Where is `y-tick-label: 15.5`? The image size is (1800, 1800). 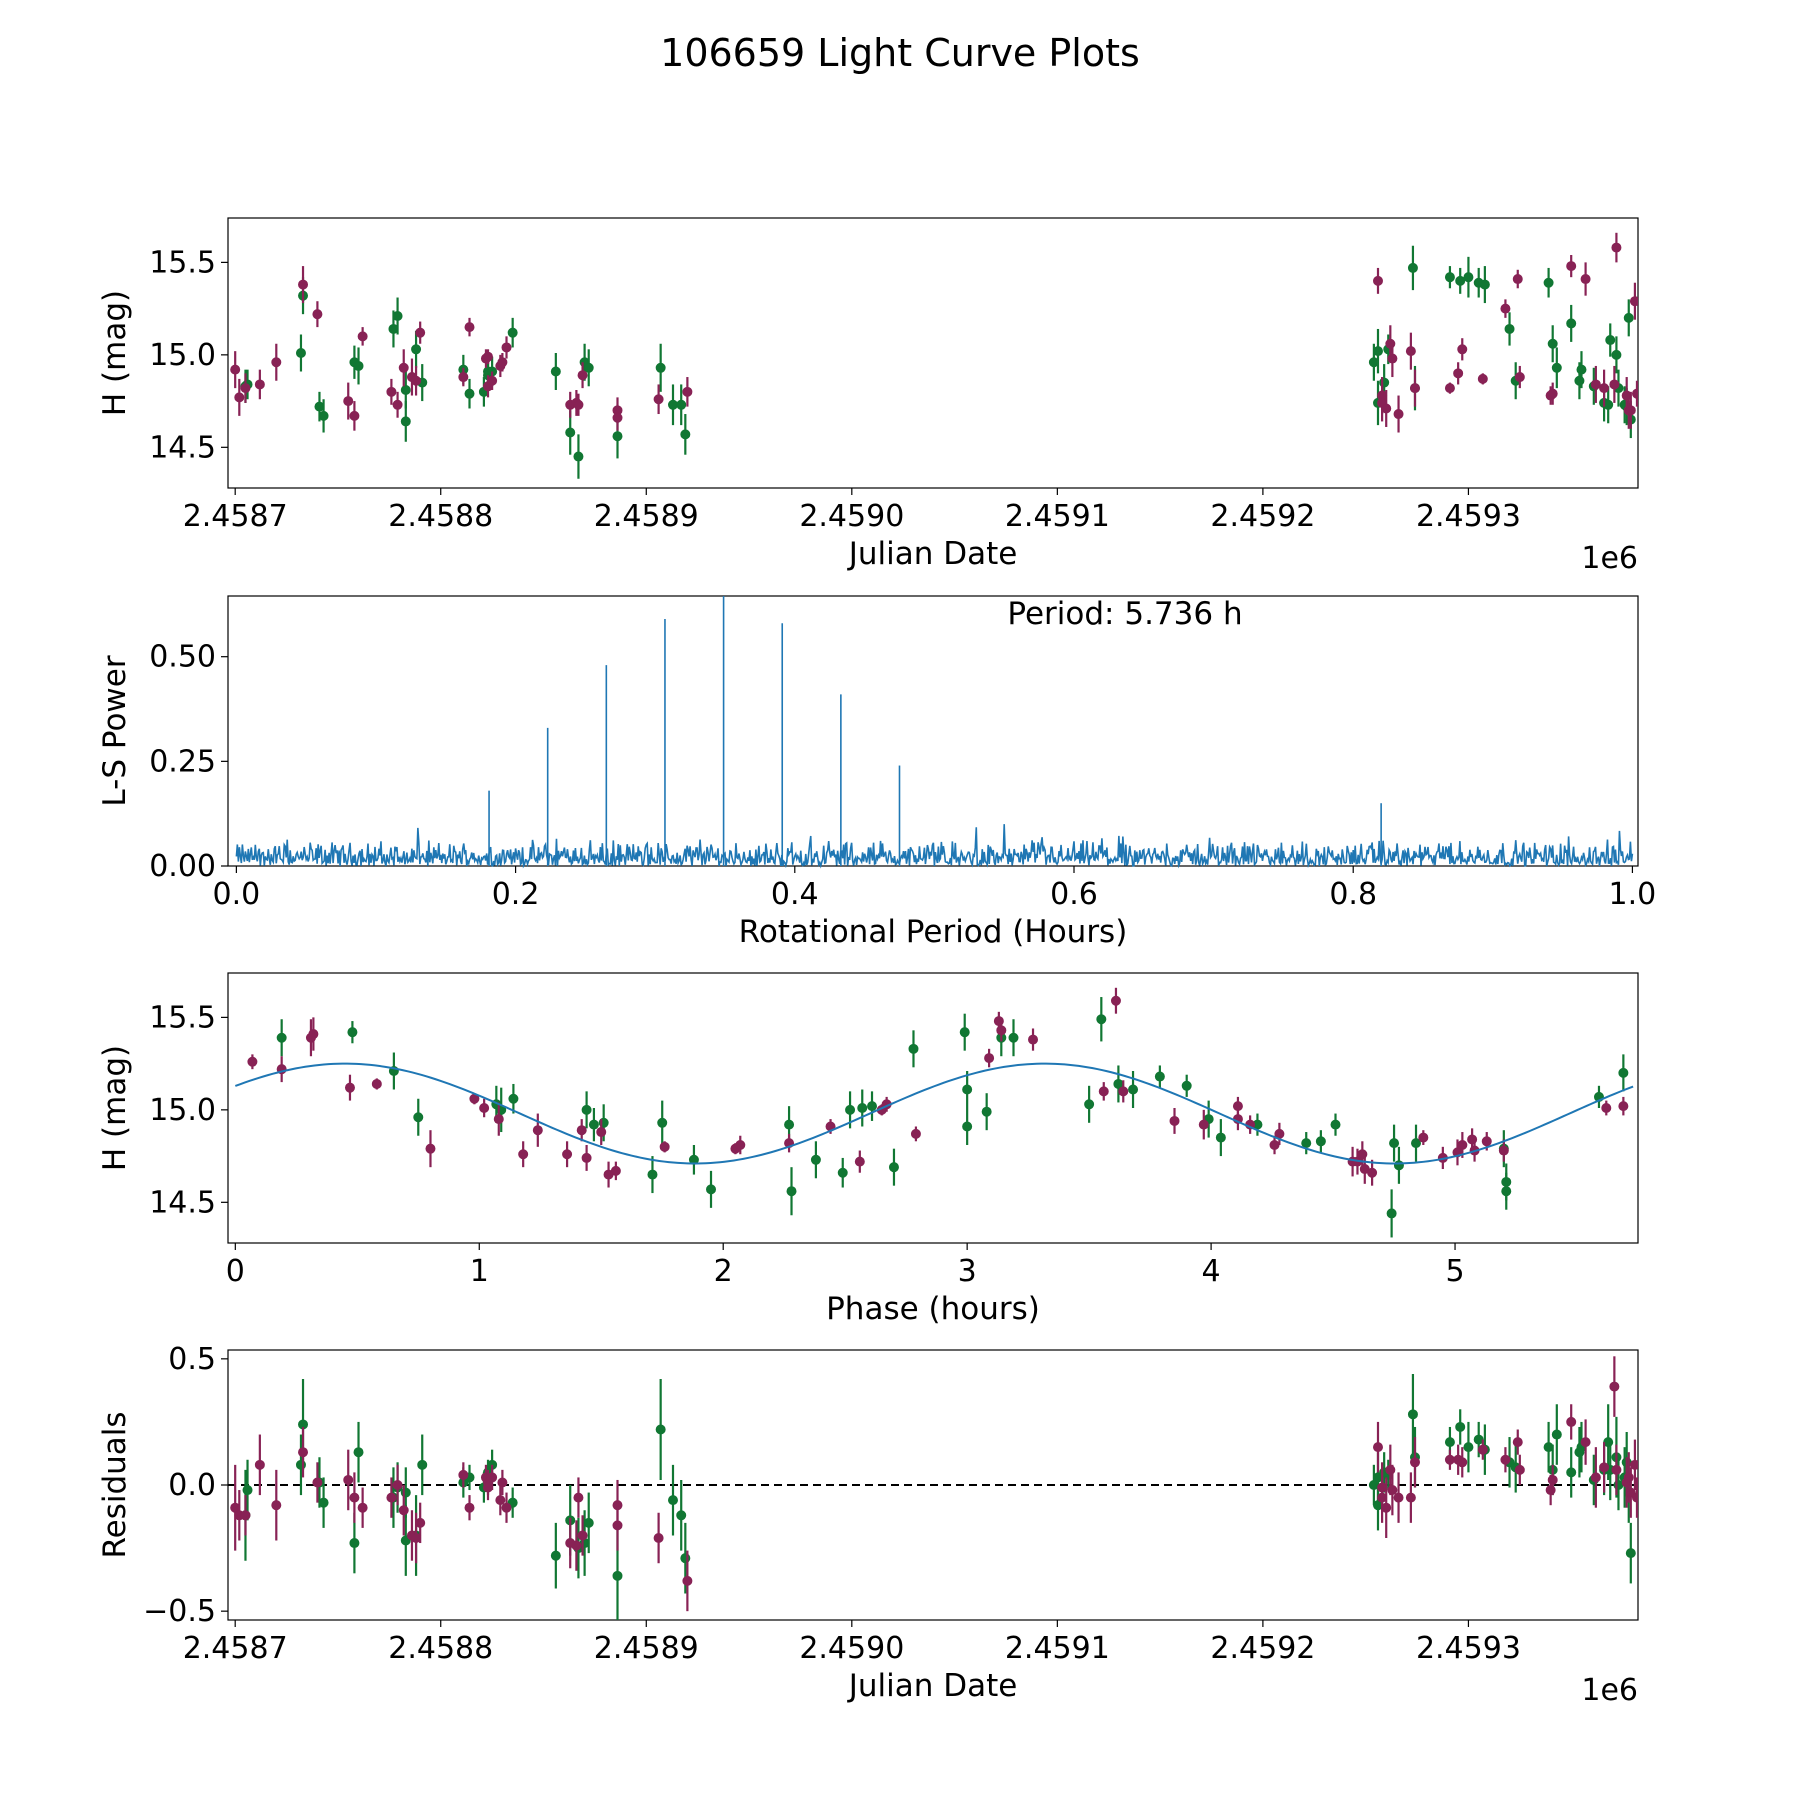 y-tick-label: 15.5 is located at coordinates (182, 262).